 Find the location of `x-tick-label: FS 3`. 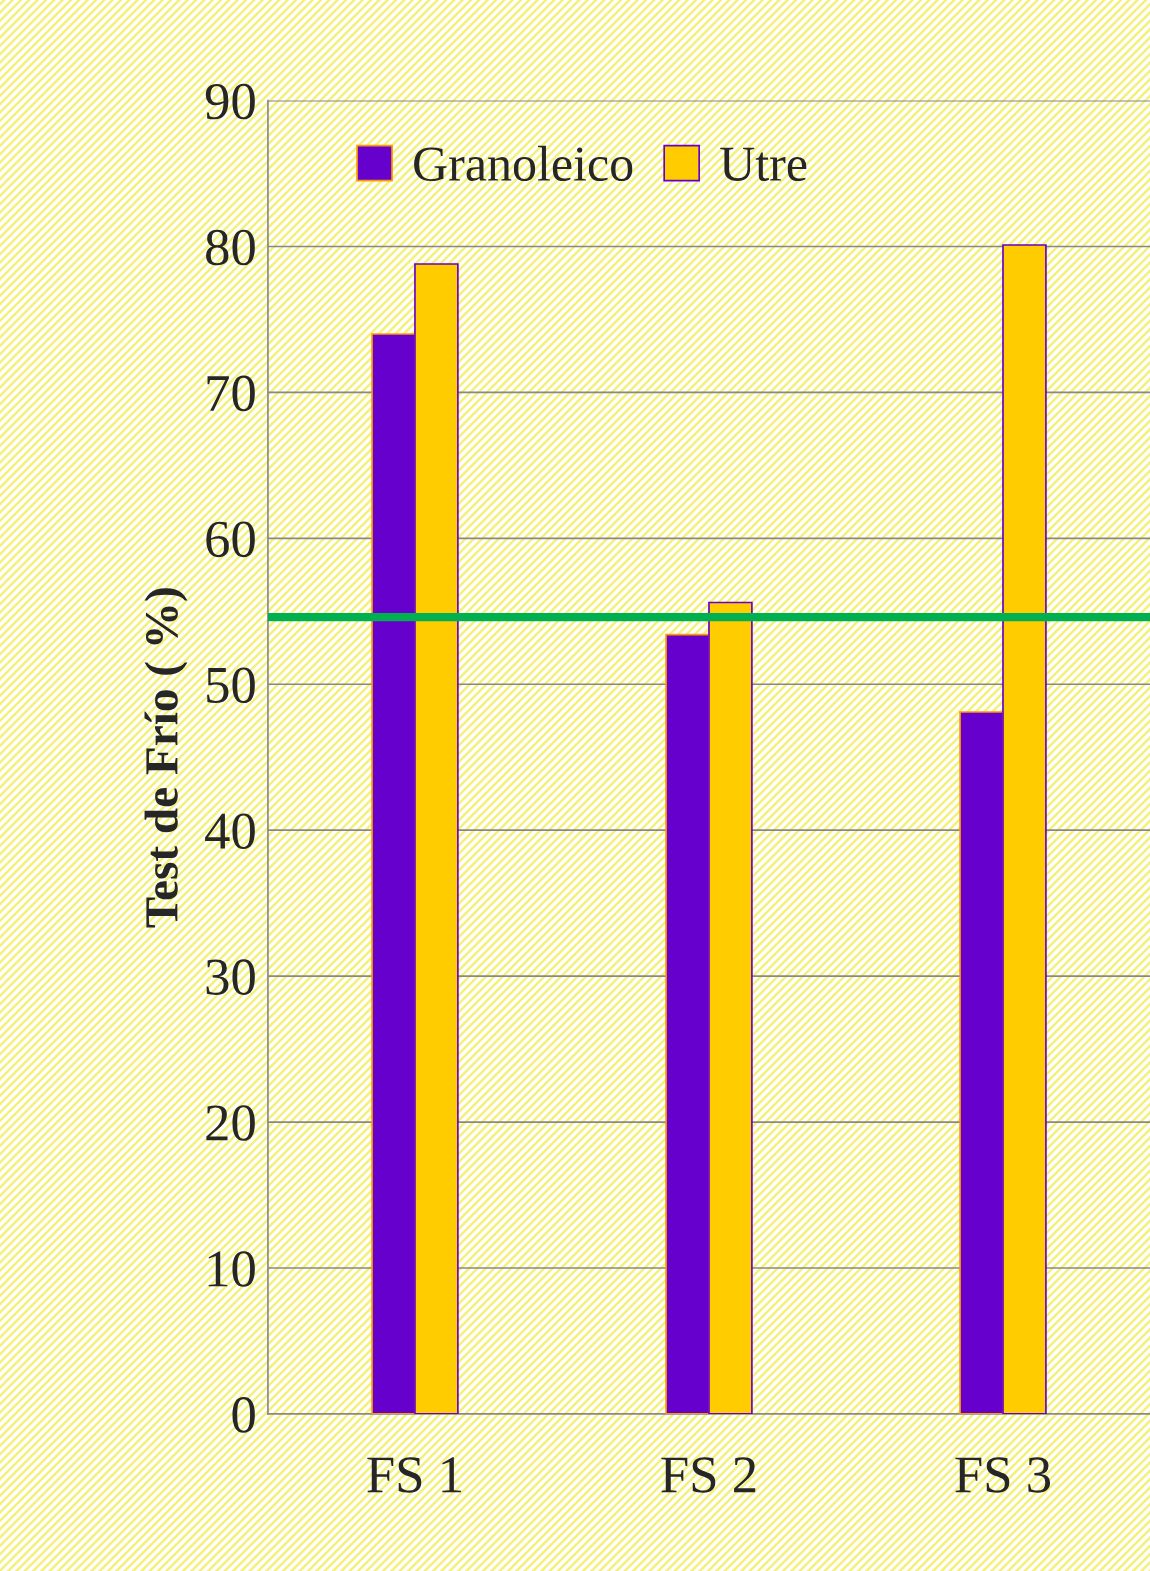

x-tick-label: FS 3 is located at coordinates (1003, 1475).